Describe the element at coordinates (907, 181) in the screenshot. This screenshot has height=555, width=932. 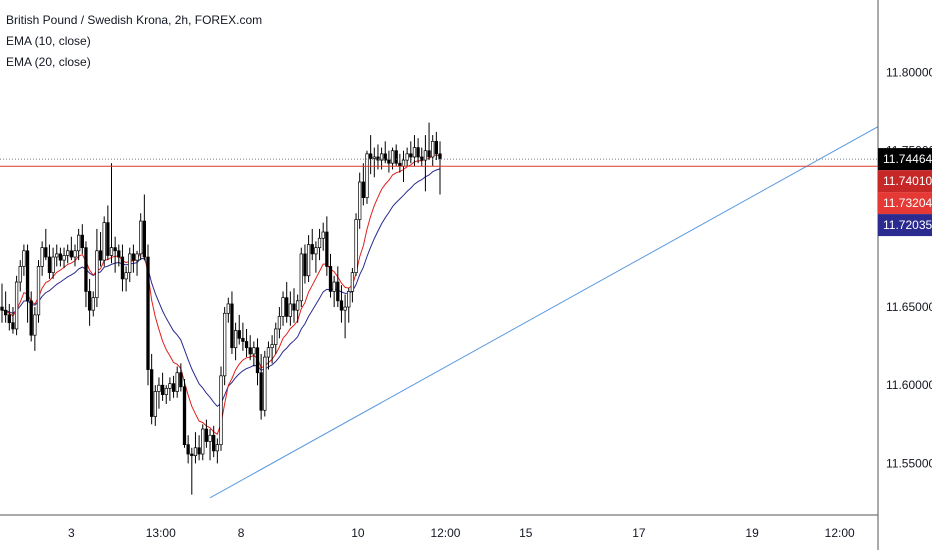
I see `price-label: 11.74010` at that location.